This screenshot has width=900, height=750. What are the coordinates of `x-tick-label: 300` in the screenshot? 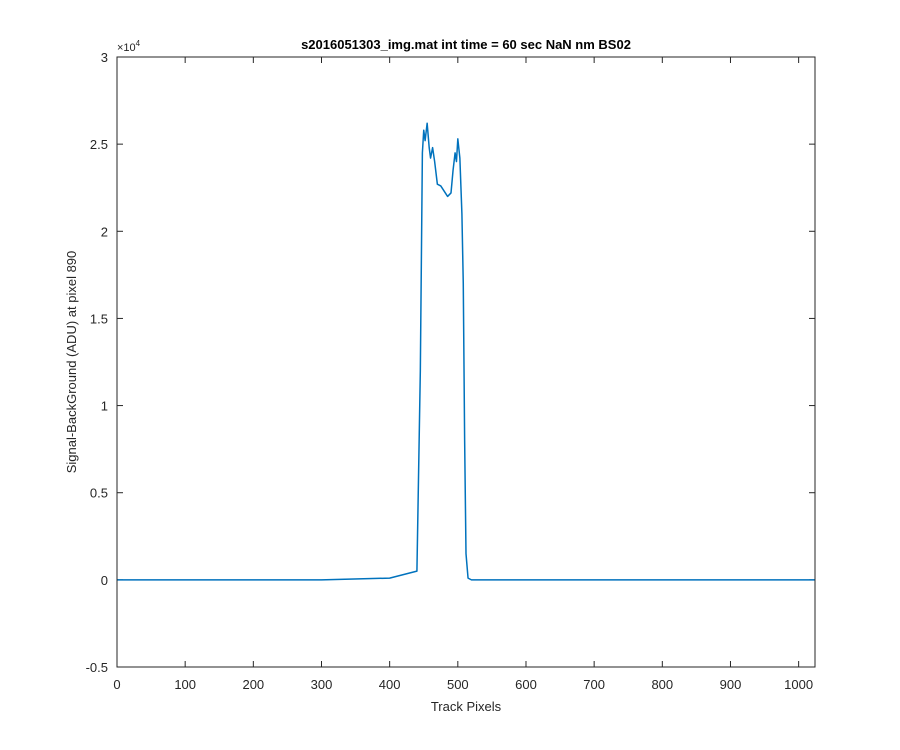 It's located at (322, 684).